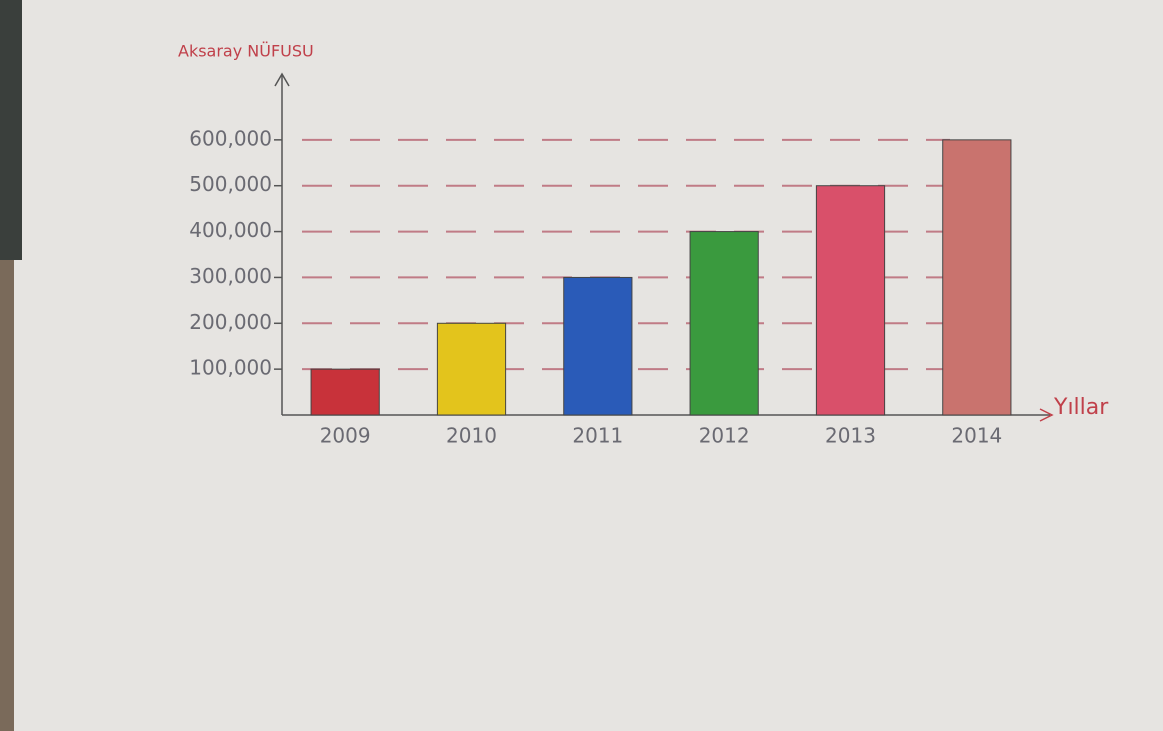  Describe the element at coordinates (230, 184) in the screenshot. I see `y-tick-label: 500,000` at that location.